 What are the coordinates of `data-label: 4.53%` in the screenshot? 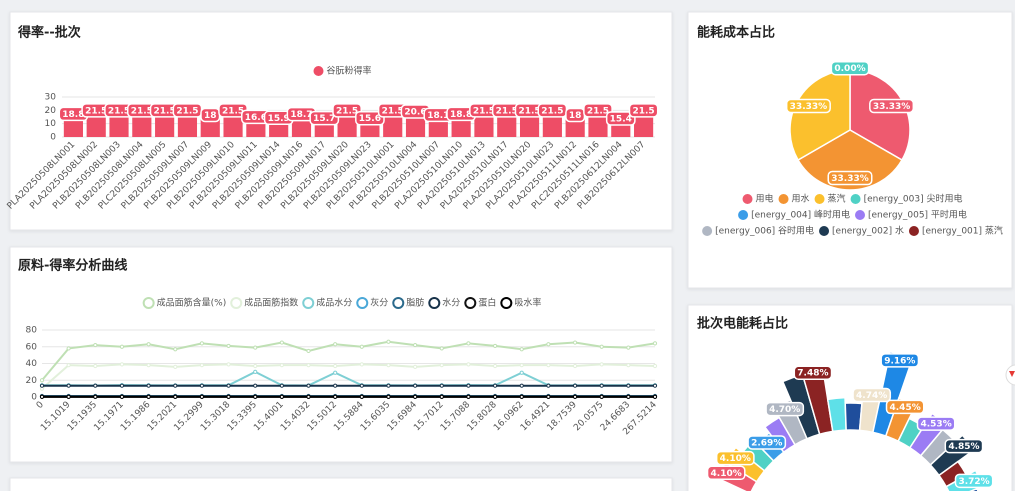 It's located at (935, 425).